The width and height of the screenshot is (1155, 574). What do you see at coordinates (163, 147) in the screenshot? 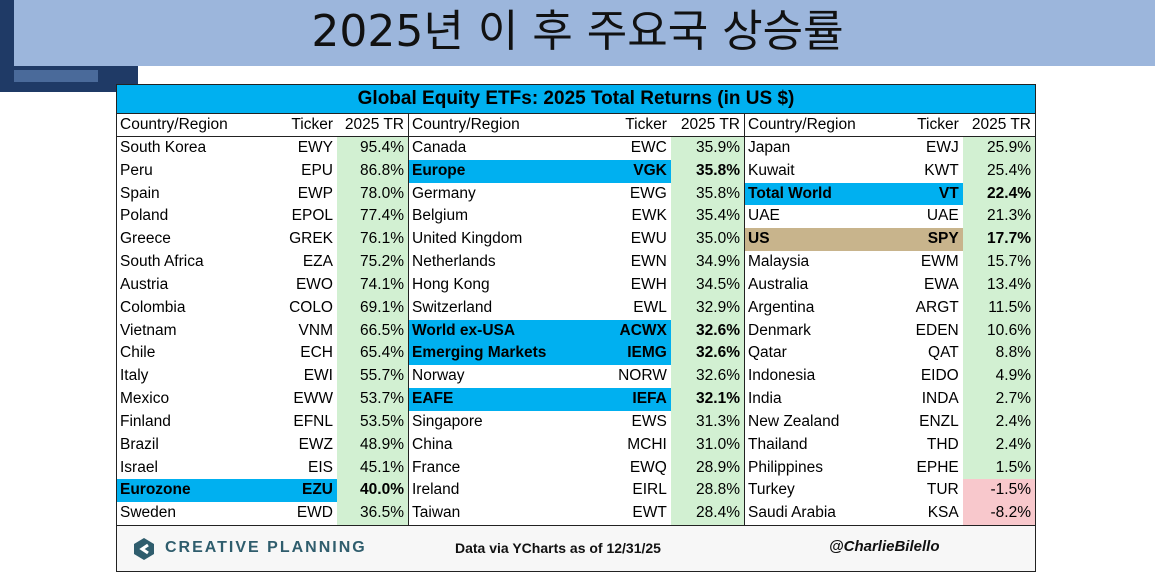
I see `country-cell: South Korea` at bounding box center [163, 147].